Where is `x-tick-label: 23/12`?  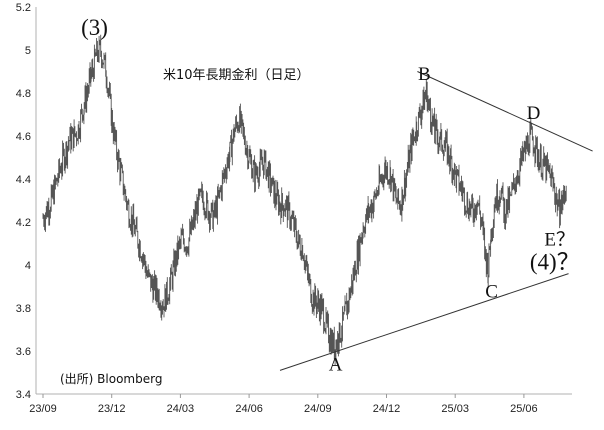 x-tick-label: 23/12 is located at coordinates (112, 409).